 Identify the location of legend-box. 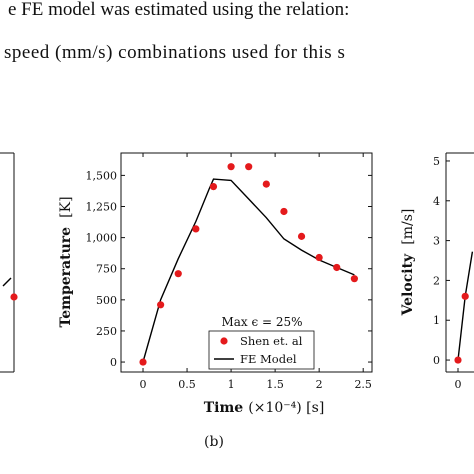
(261, 350).